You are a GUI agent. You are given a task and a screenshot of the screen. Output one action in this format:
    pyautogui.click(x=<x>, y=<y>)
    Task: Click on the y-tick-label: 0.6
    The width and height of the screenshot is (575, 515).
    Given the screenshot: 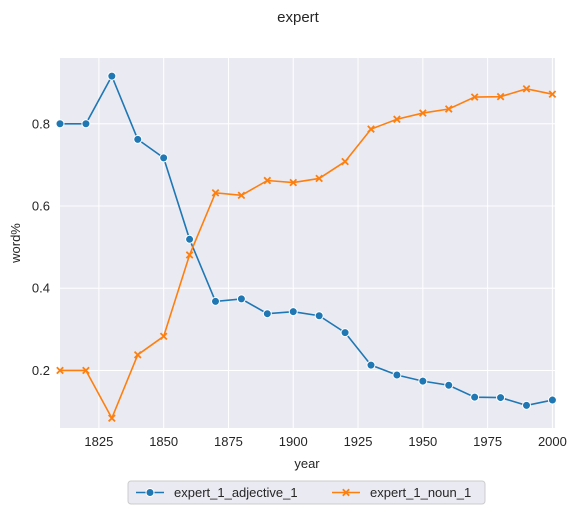 What is the action you would take?
    pyautogui.click(x=41, y=206)
    